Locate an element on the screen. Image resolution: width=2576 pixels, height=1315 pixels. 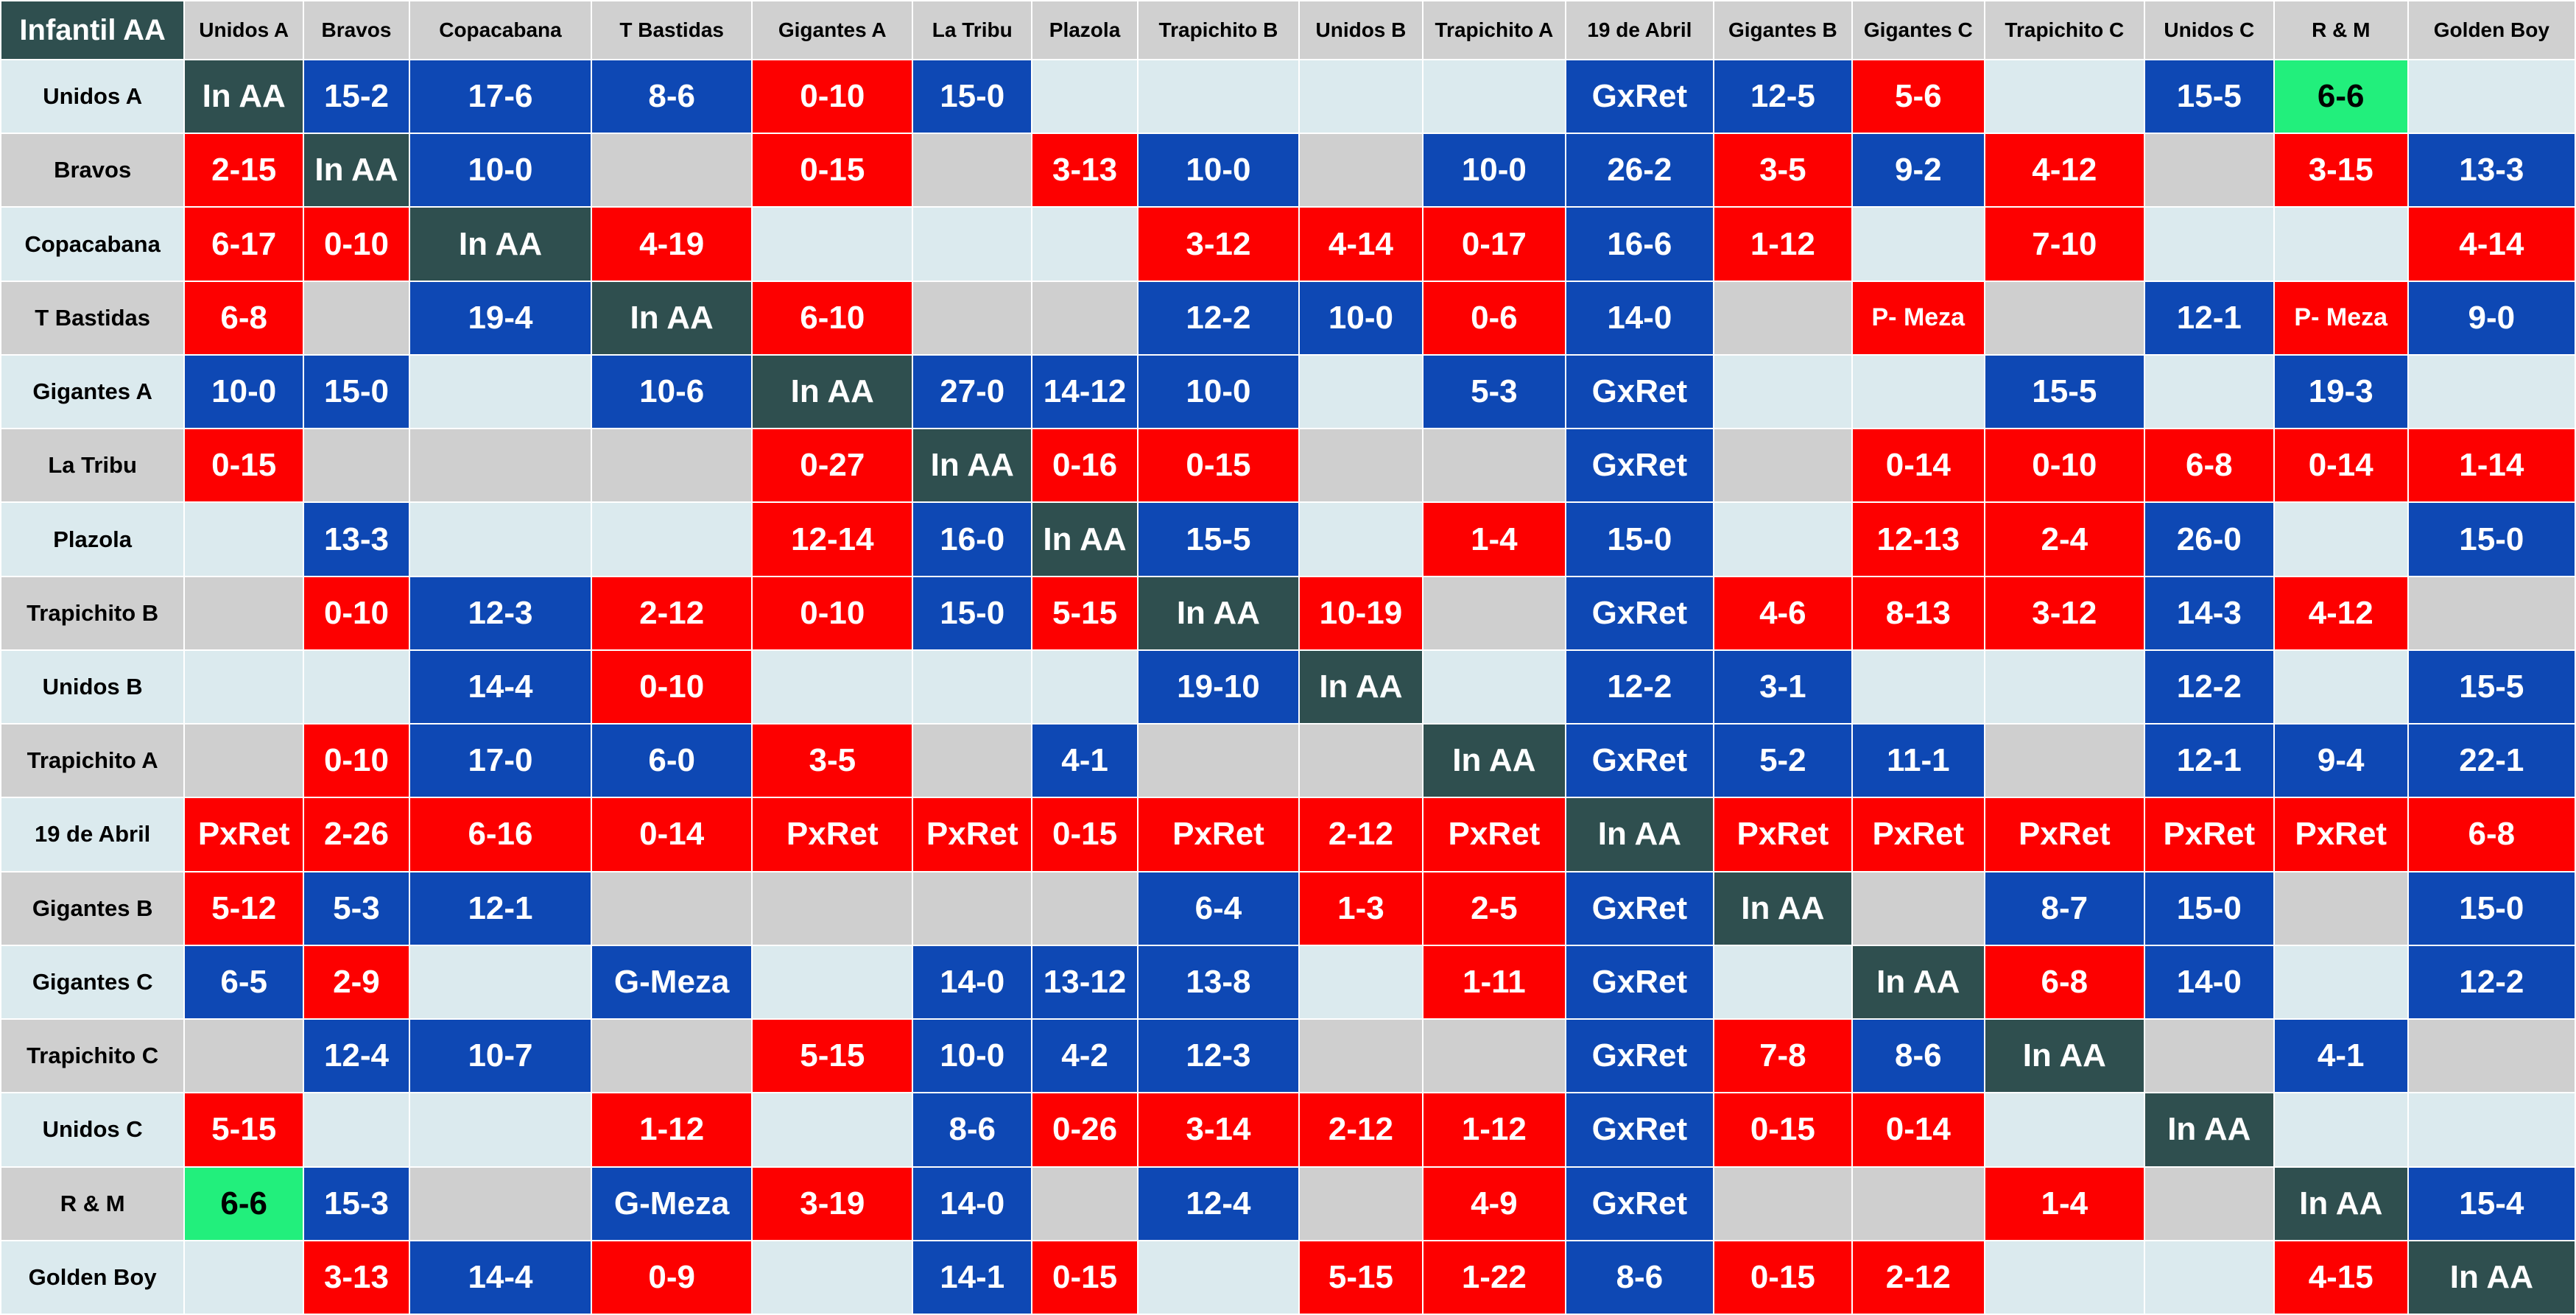
result-cell: 10-19 is located at coordinates (1361, 613).